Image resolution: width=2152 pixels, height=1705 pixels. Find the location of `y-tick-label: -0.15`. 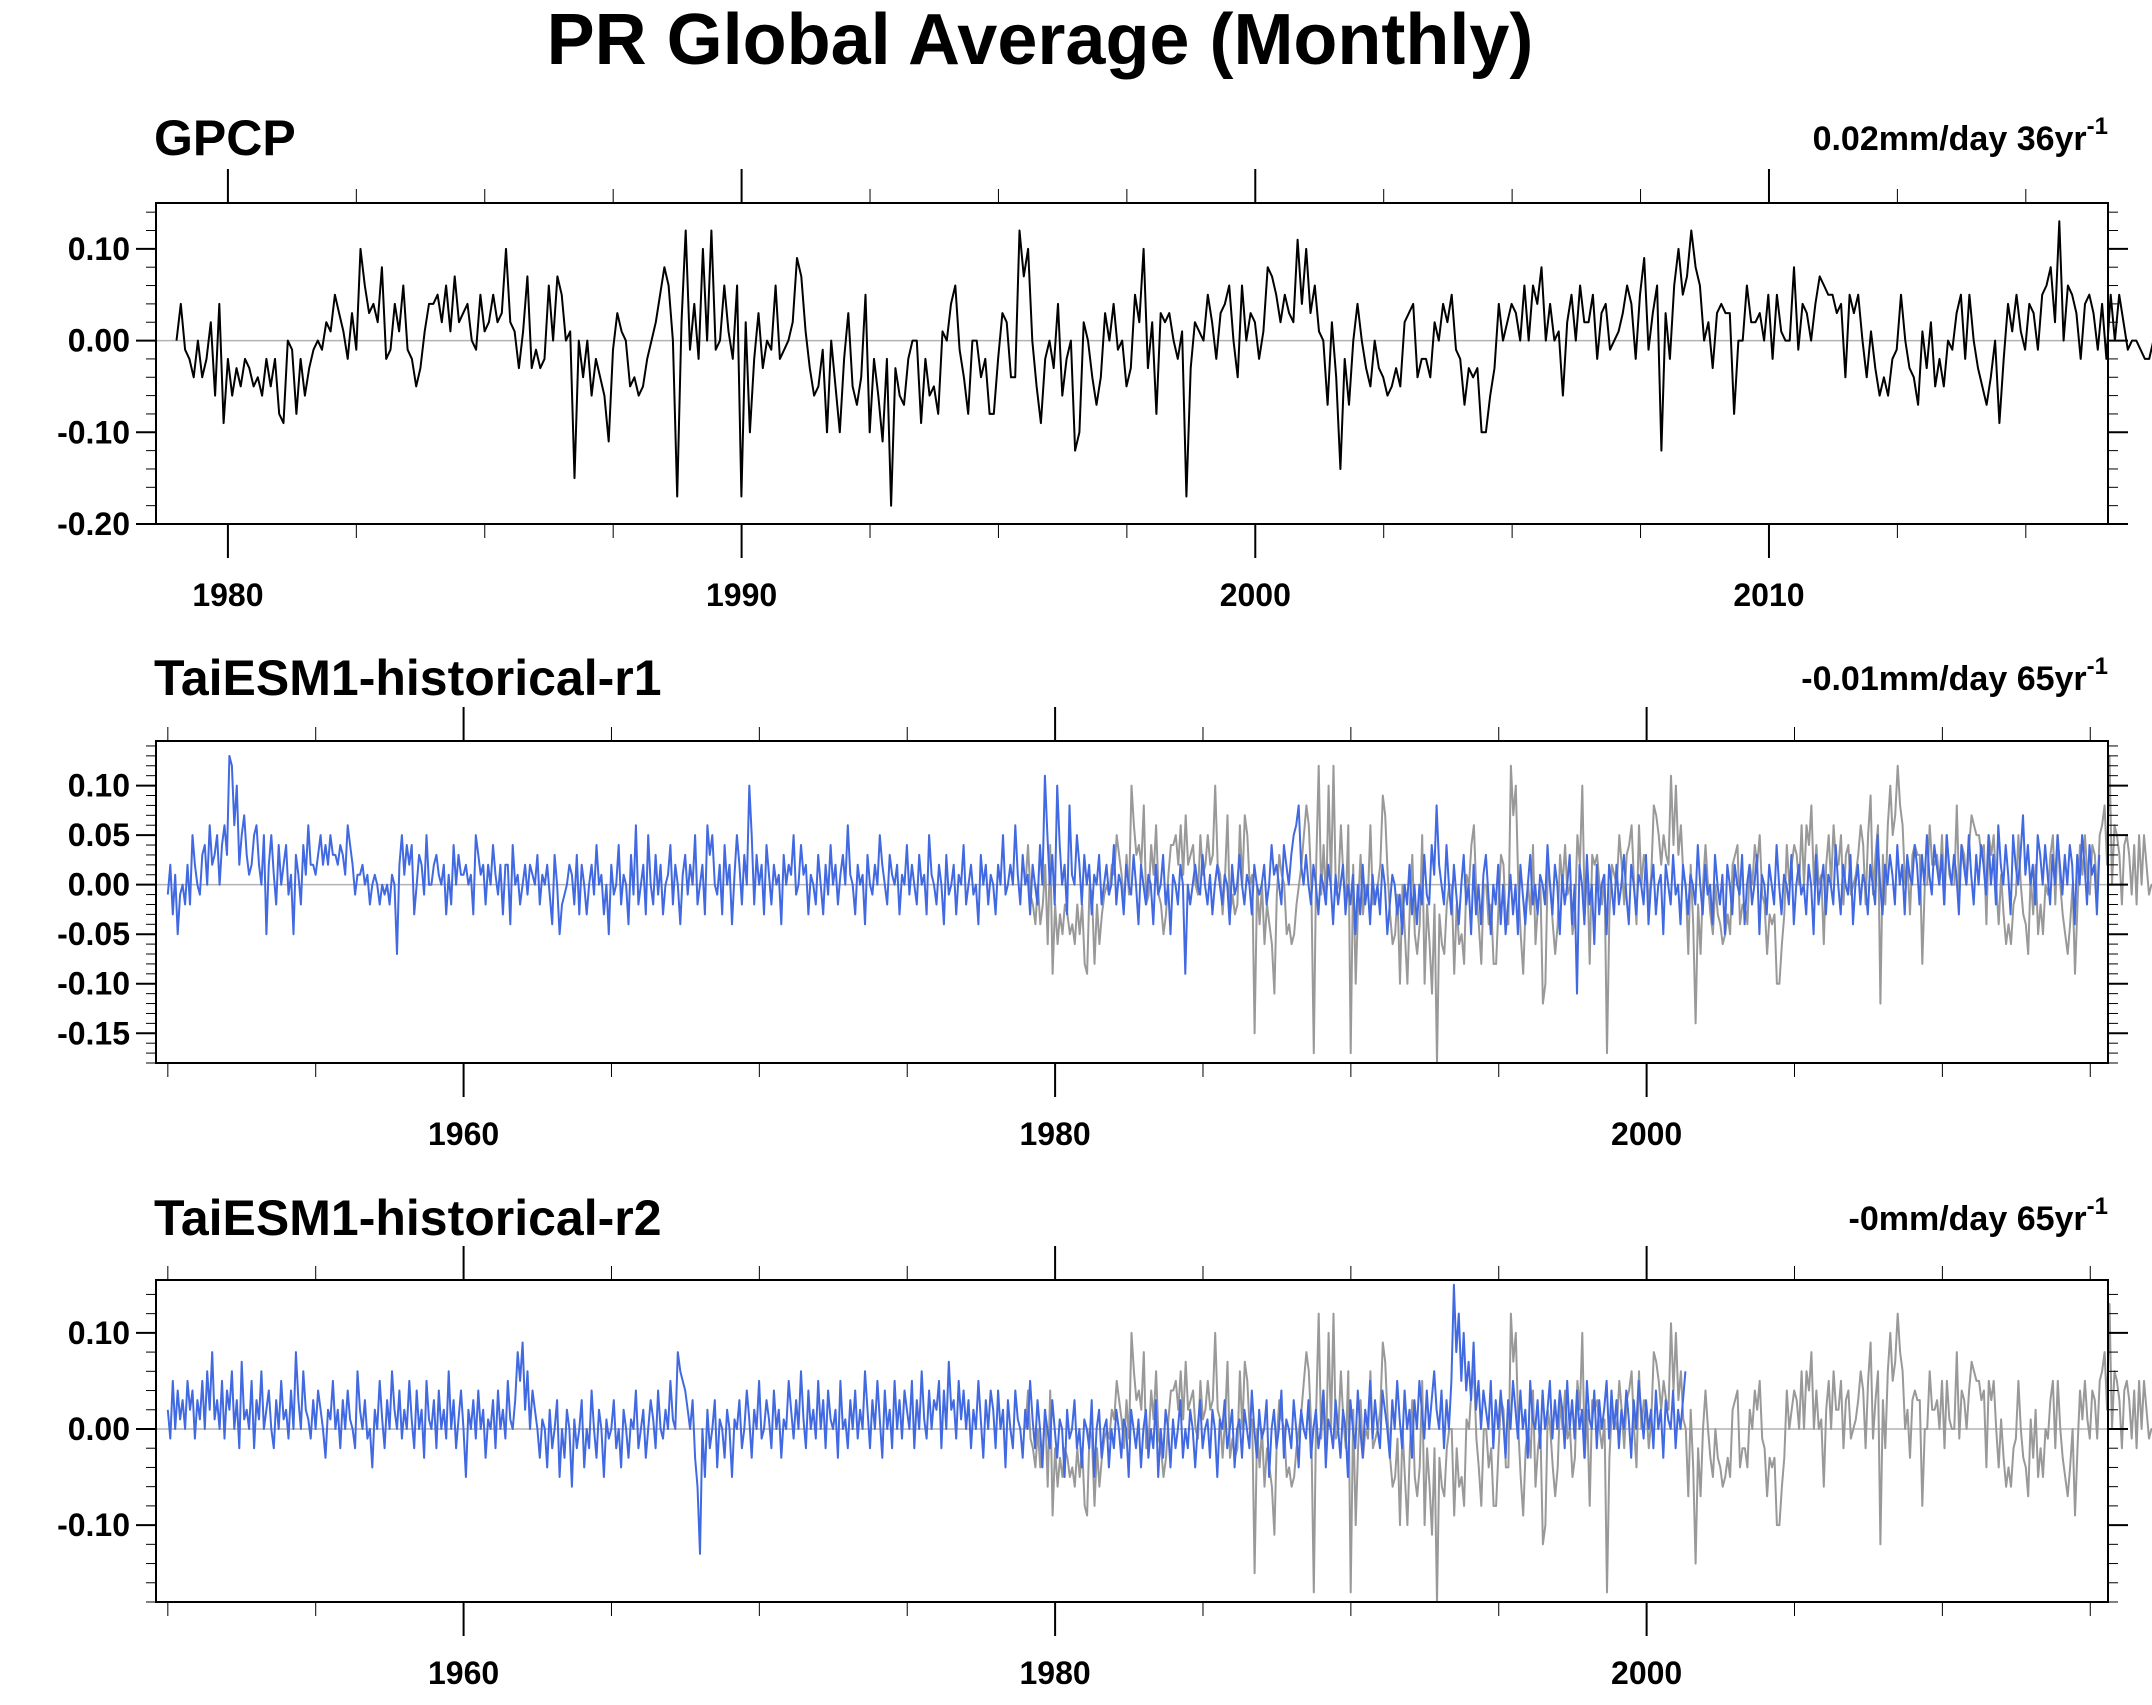

y-tick-label: -0.15 is located at coordinates (93, 1033).